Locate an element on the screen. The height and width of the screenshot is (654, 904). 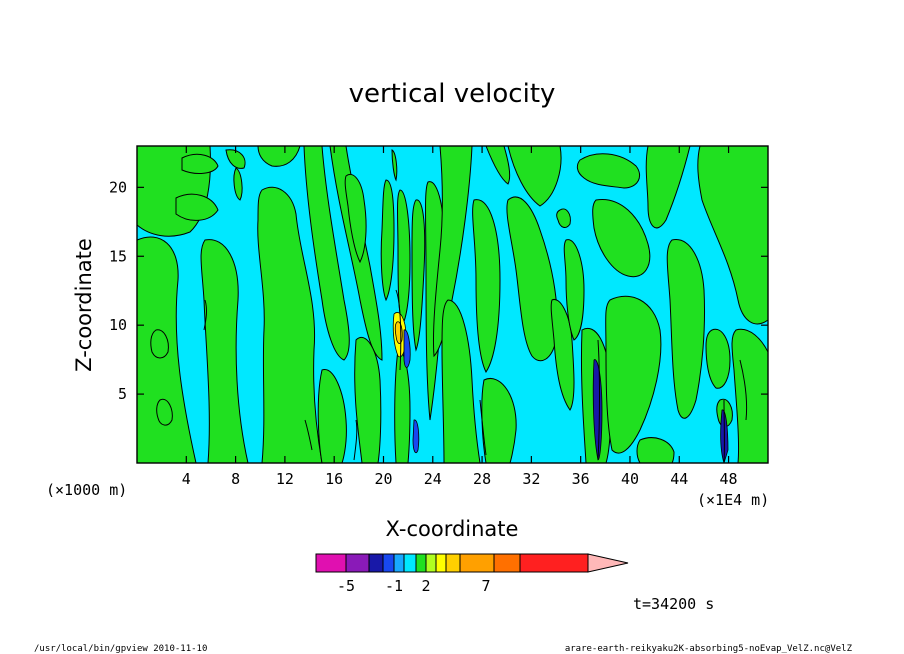
y-tick-label: 20 is located at coordinates (118, 187).